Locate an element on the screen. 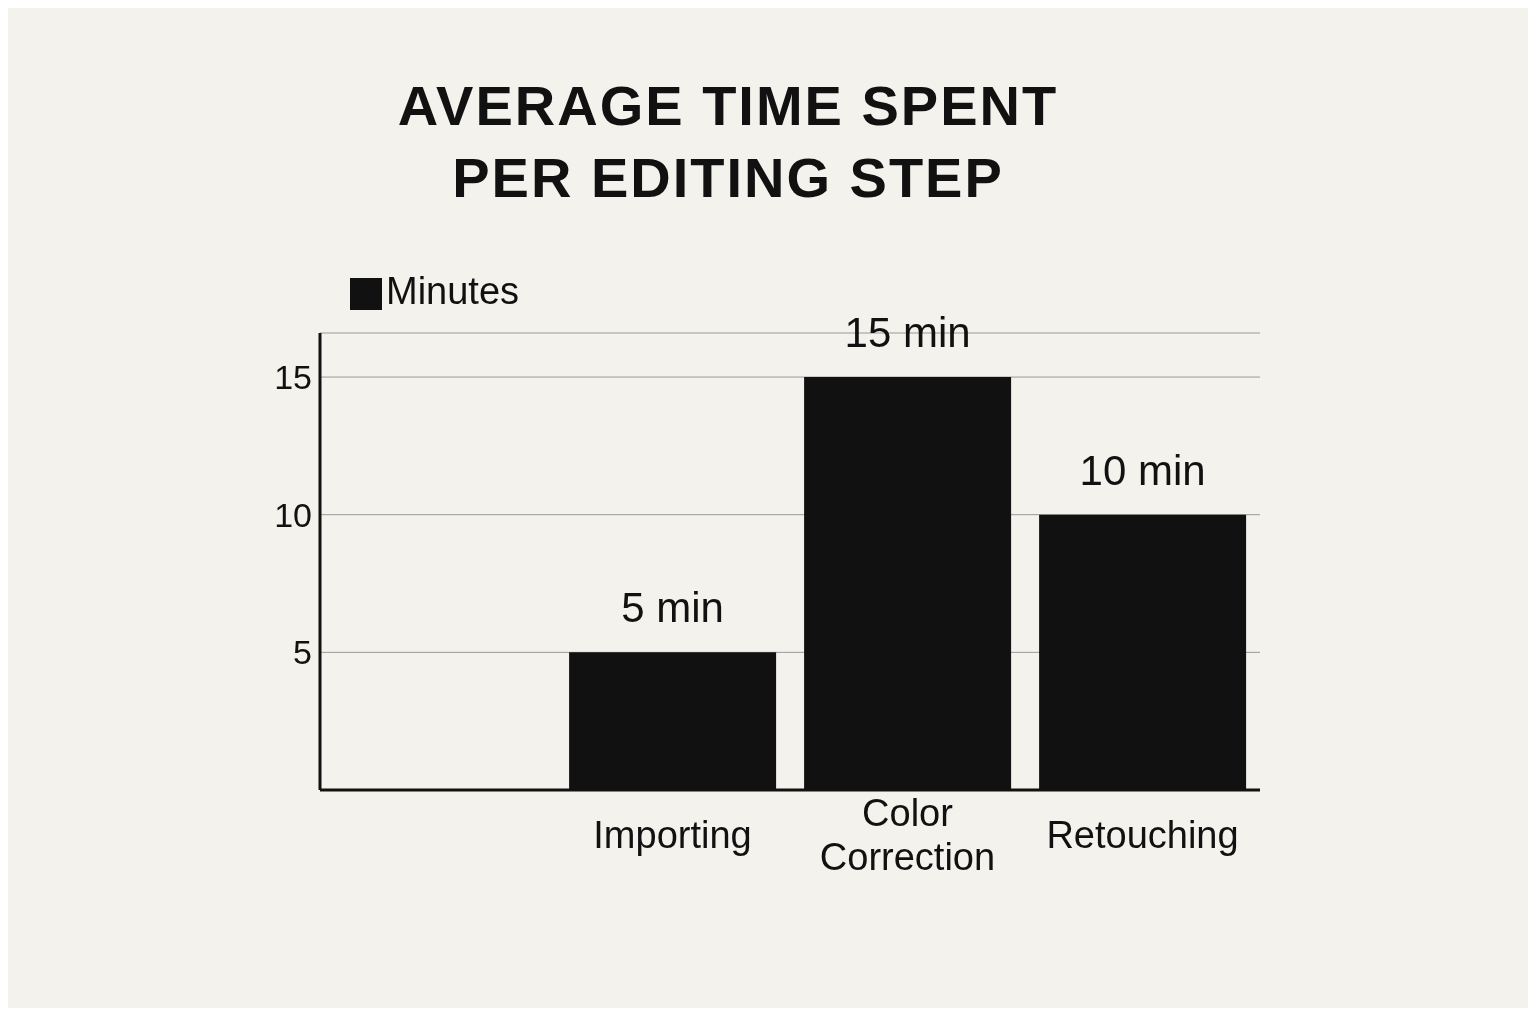  text: 15 min is located at coordinates (907, 333).